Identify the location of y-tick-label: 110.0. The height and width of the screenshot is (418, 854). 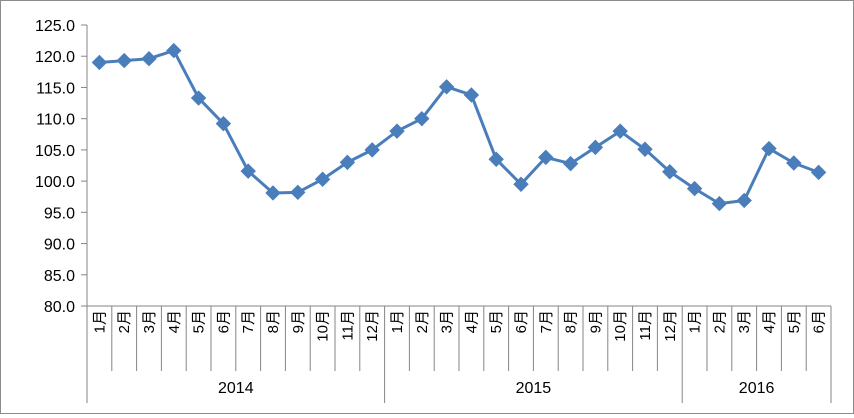
(55, 120).